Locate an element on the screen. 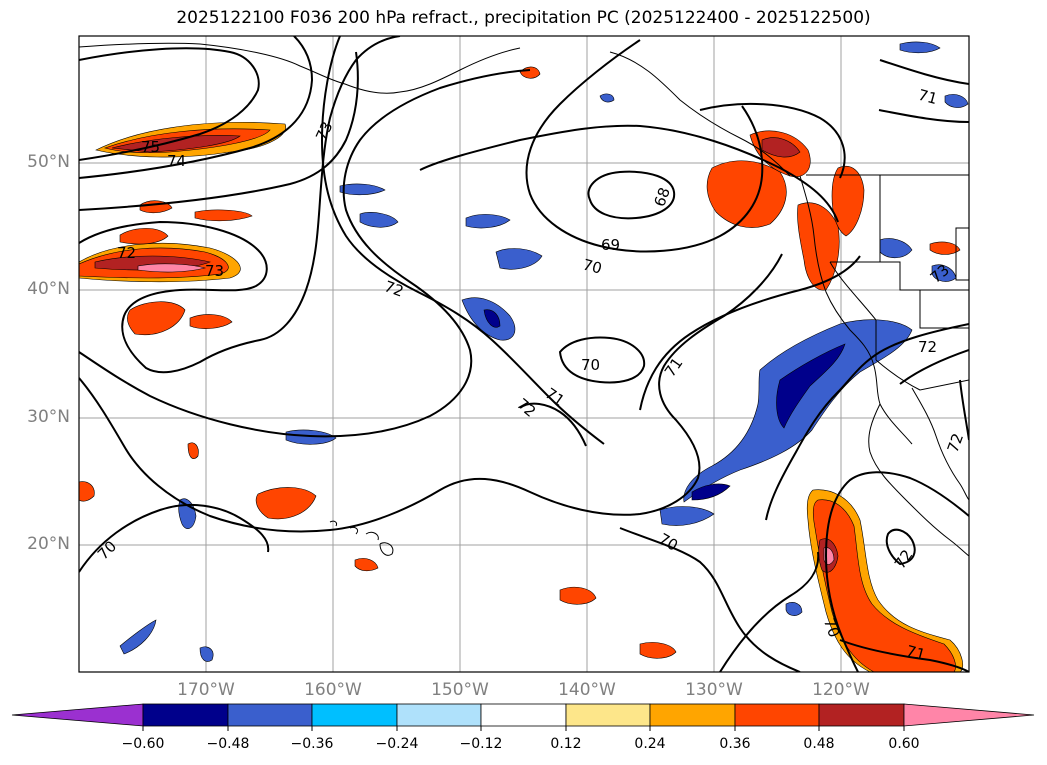 The width and height of the screenshot is (1047, 765). contour-label: 68 is located at coordinates (661, 197).